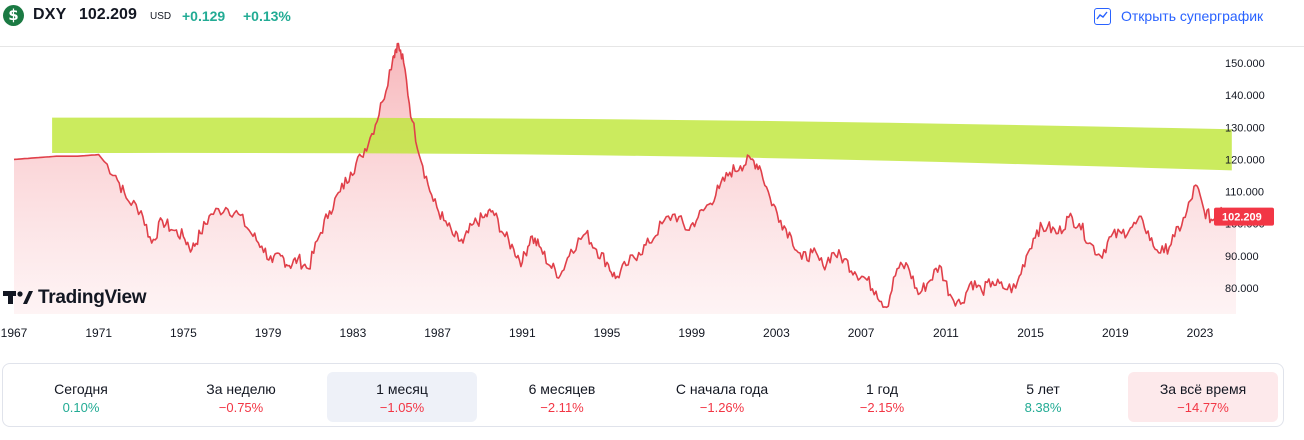 The image size is (1304, 440). I want to click on header-divider, so click(652, 46).